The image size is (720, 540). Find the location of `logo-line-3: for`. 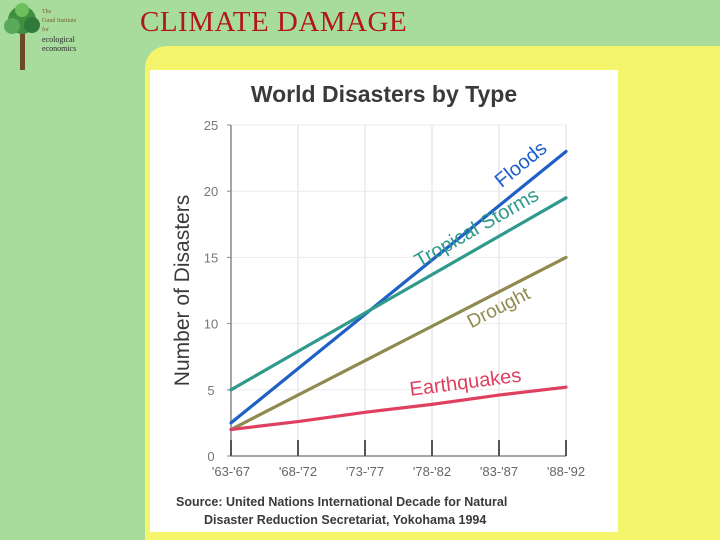

logo-line-3: for is located at coordinates (45, 30).